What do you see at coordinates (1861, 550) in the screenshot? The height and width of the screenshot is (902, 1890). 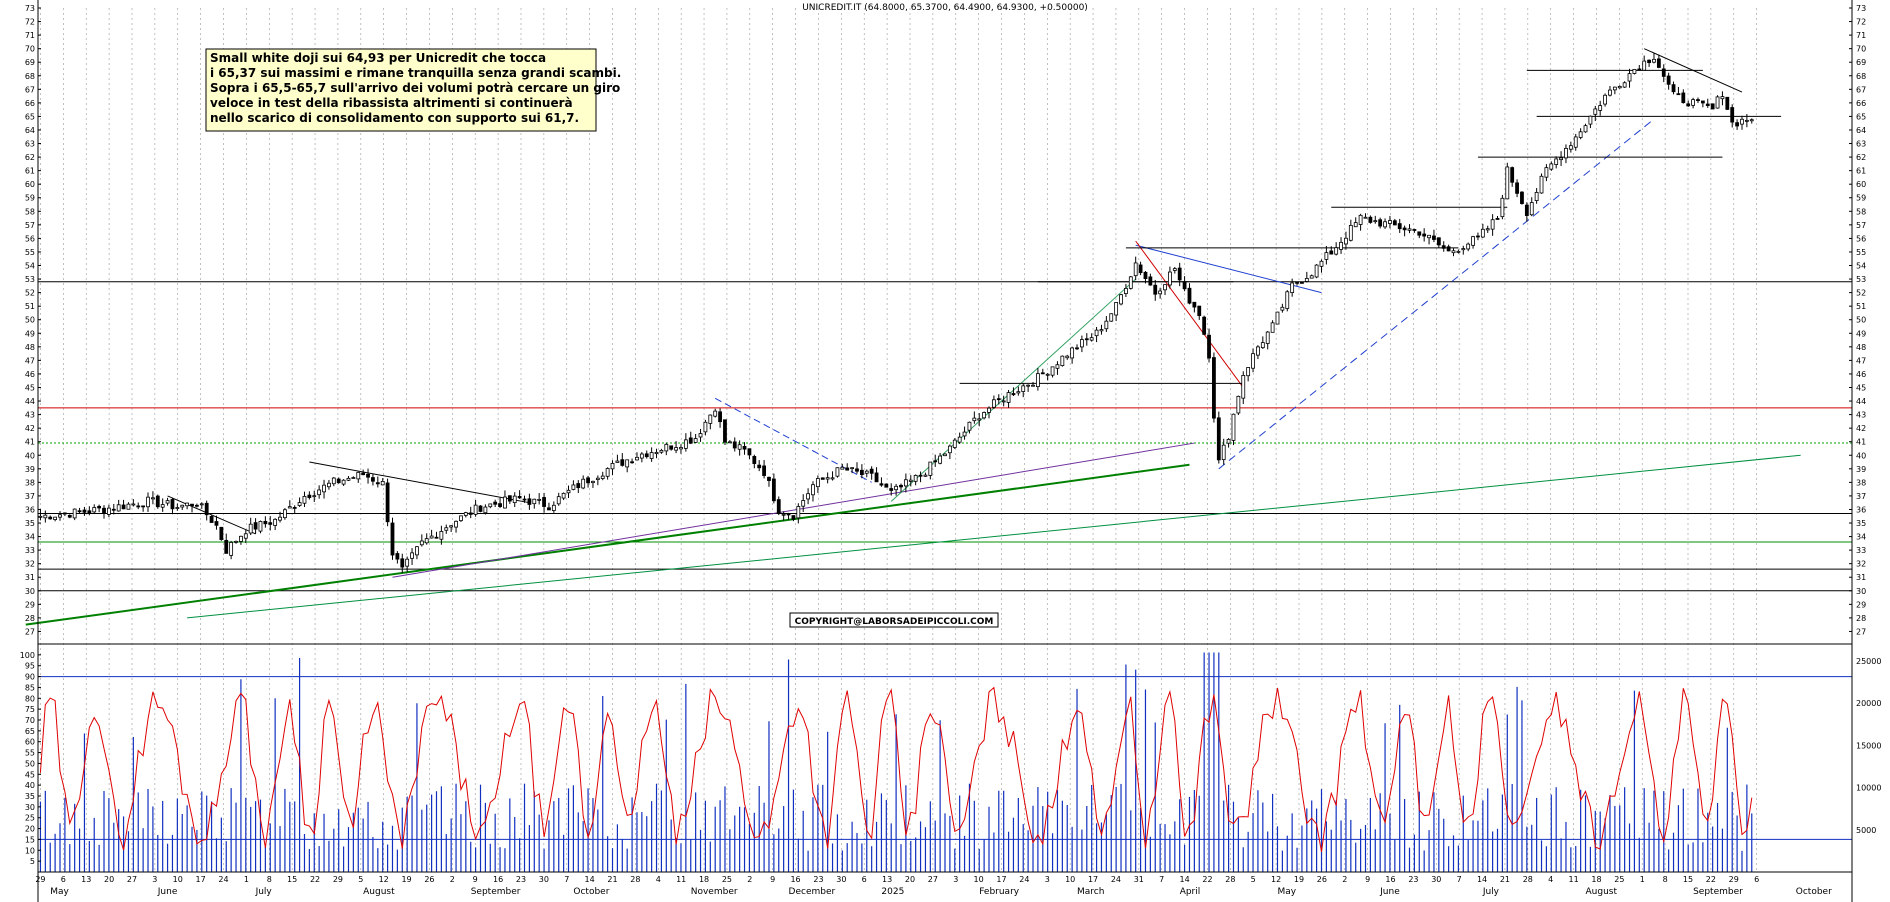 I see `y-tick-label: 33` at bounding box center [1861, 550].